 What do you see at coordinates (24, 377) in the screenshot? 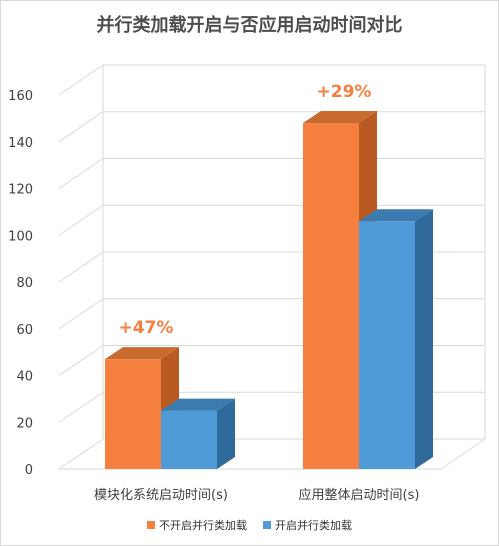
I see `y-tick-label-2: 40` at bounding box center [24, 377].